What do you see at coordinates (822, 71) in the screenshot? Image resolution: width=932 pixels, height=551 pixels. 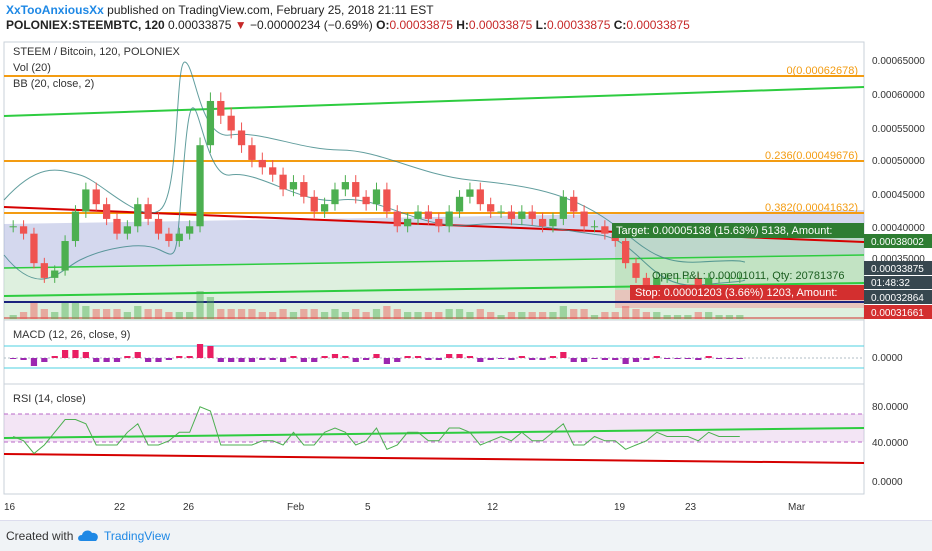 I see `fib-0-label: 0(0.00062678)` at bounding box center [822, 71].